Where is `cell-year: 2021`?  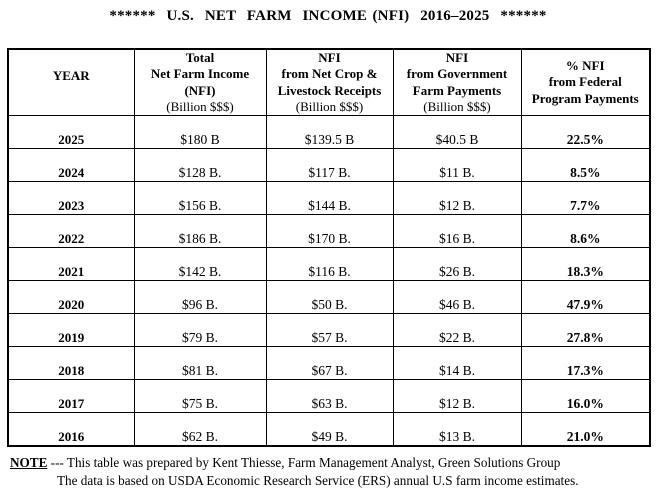 cell-year: 2021 is located at coordinates (71, 264).